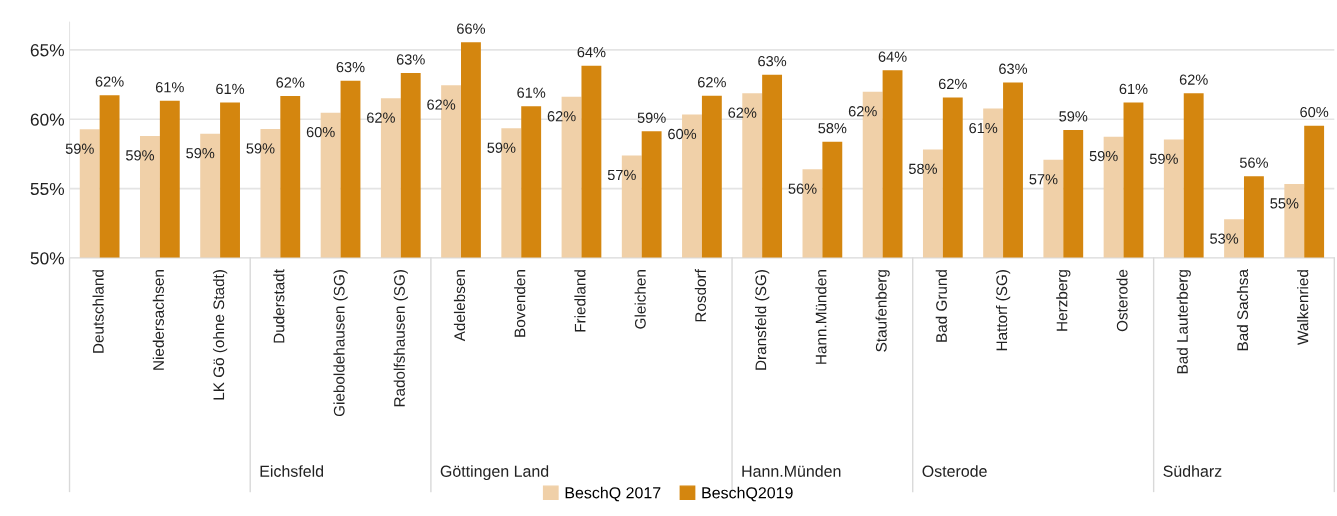  I want to click on x-tick-label: Bovenden, so click(520, 303).